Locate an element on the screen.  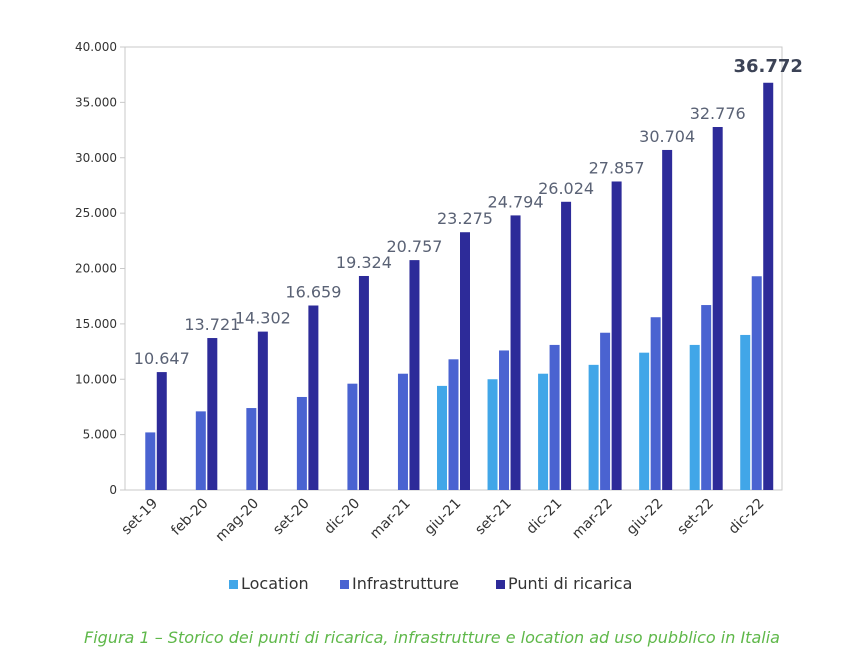
data-label: 30.704 is located at coordinates (667, 136).